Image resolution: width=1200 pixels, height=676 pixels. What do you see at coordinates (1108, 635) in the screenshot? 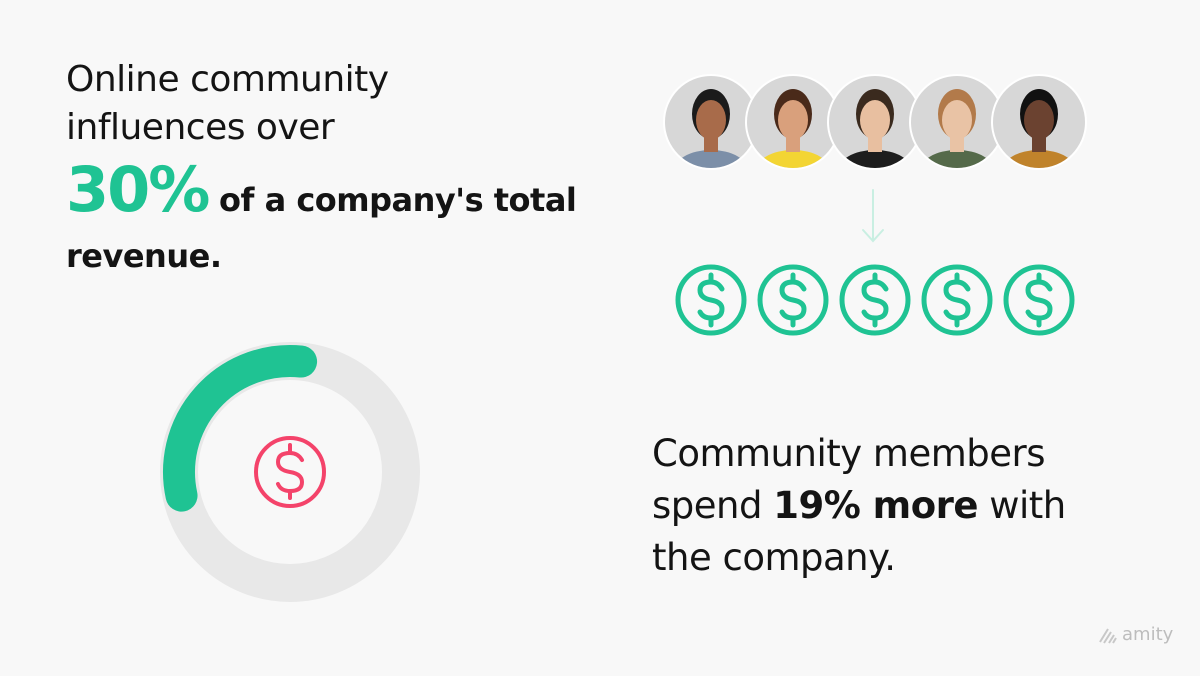
I see `amity-logo-icon` at bounding box center [1108, 635].